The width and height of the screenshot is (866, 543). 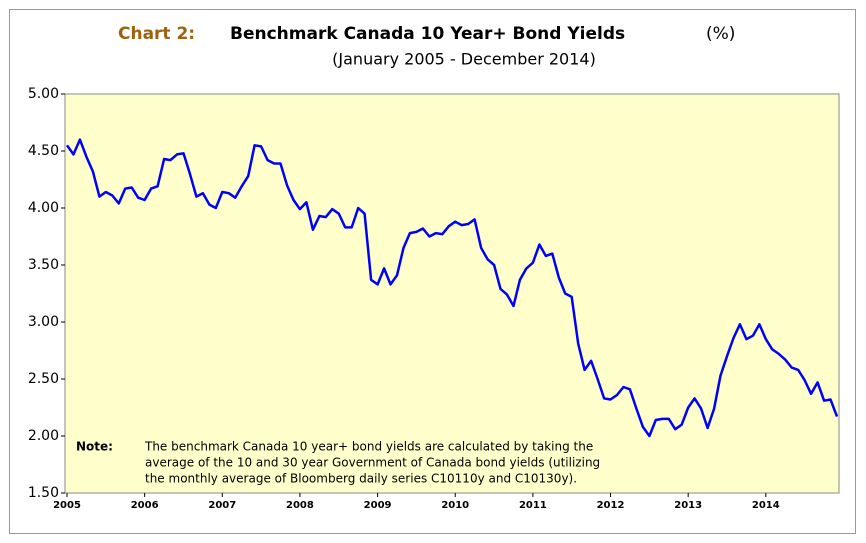 What do you see at coordinates (67, 505) in the screenshot?
I see `x-tick-label: 2005` at bounding box center [67, 505].